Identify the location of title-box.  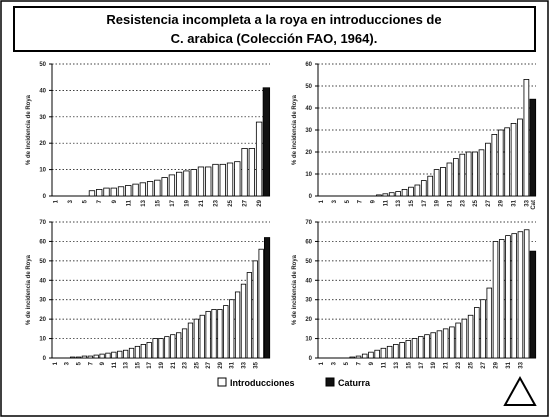
(274, 29).